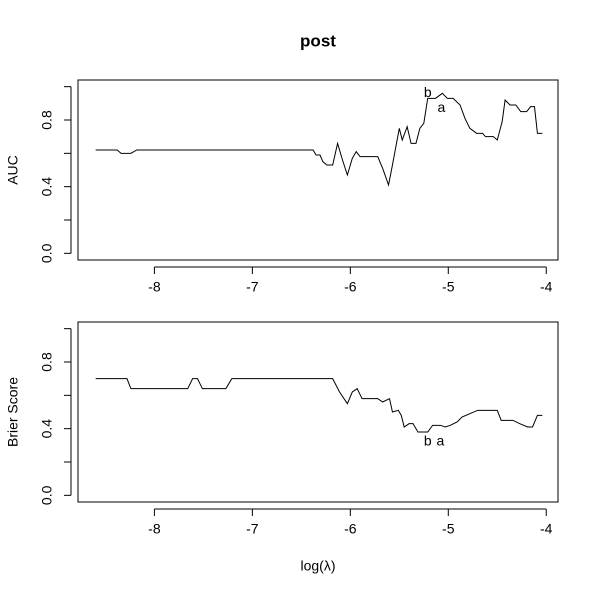 This screenshot has height=600, width=600. What do you see at coordinates (13, 170) in the screenshot?
I see `y-axis-label: AUC` at bounding box center [13, 170].